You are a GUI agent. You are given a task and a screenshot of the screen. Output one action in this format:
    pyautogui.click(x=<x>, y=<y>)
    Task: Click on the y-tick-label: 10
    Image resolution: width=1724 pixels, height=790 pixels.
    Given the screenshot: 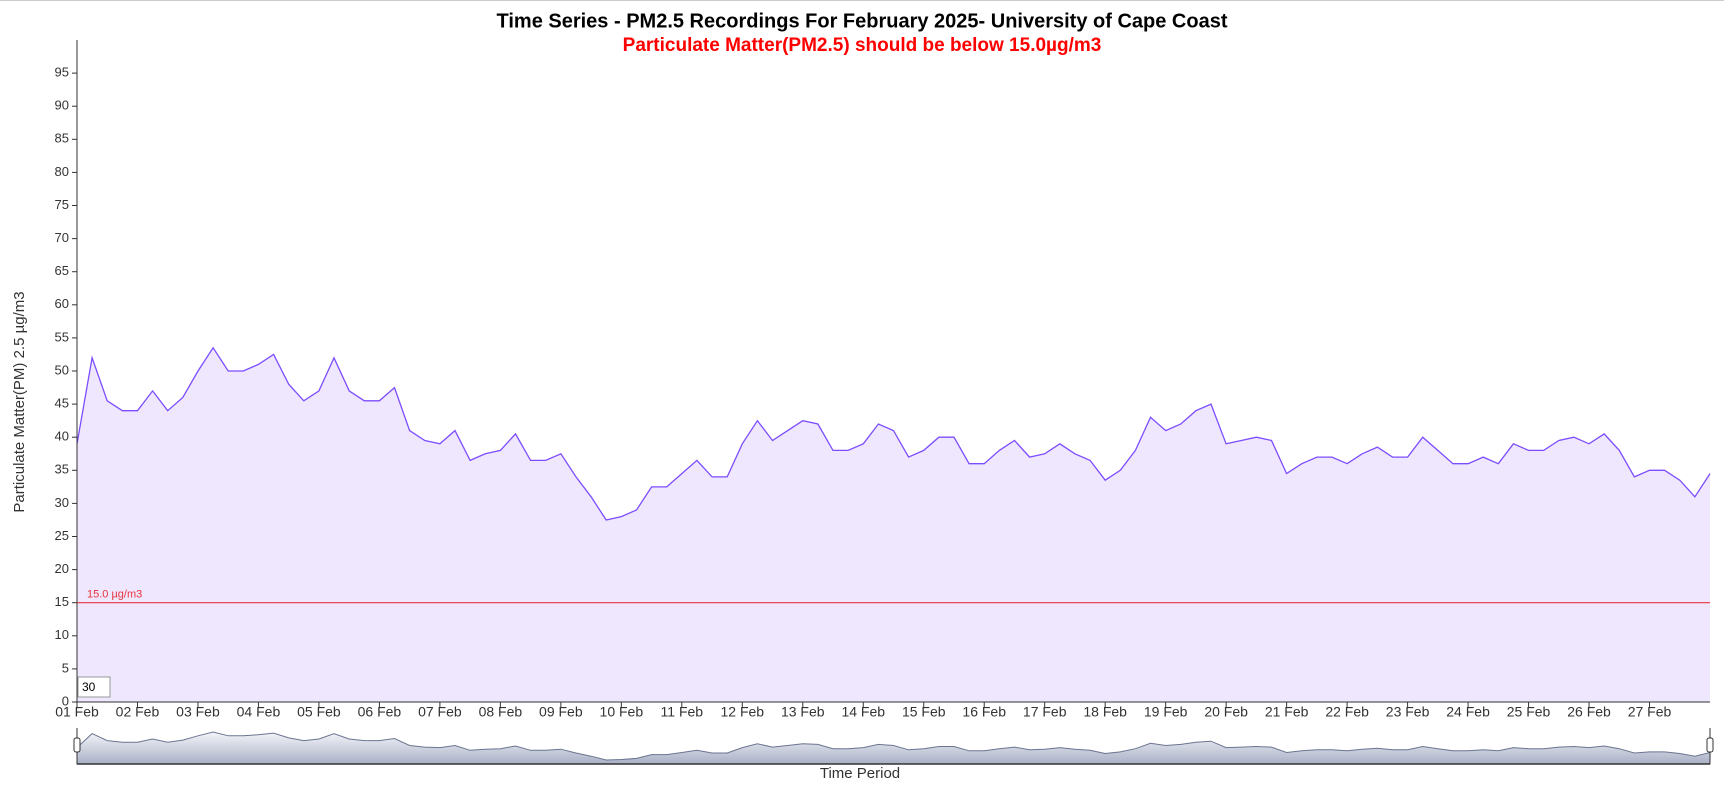 What is the action you would take?
    pyautogui.click(x=62, y=634)
    